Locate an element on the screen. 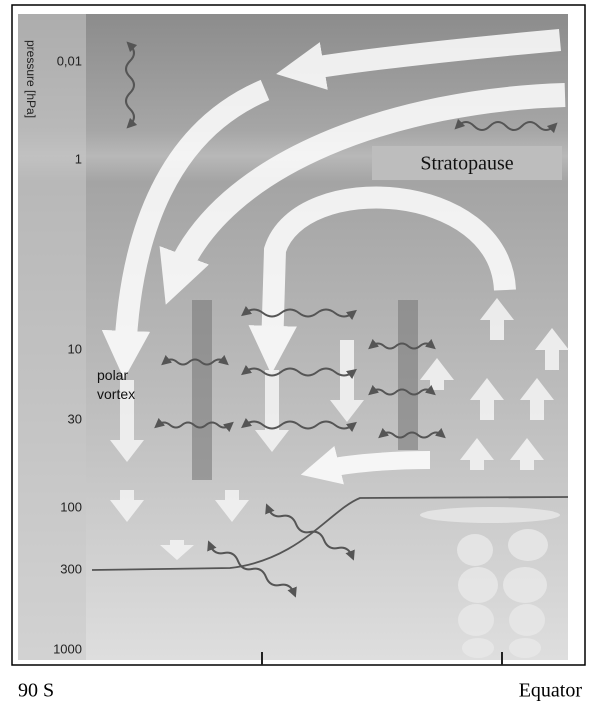 The height and width of the screenshot is (708, 590). axis-label: 1000 is located at coordinates (67, 648).